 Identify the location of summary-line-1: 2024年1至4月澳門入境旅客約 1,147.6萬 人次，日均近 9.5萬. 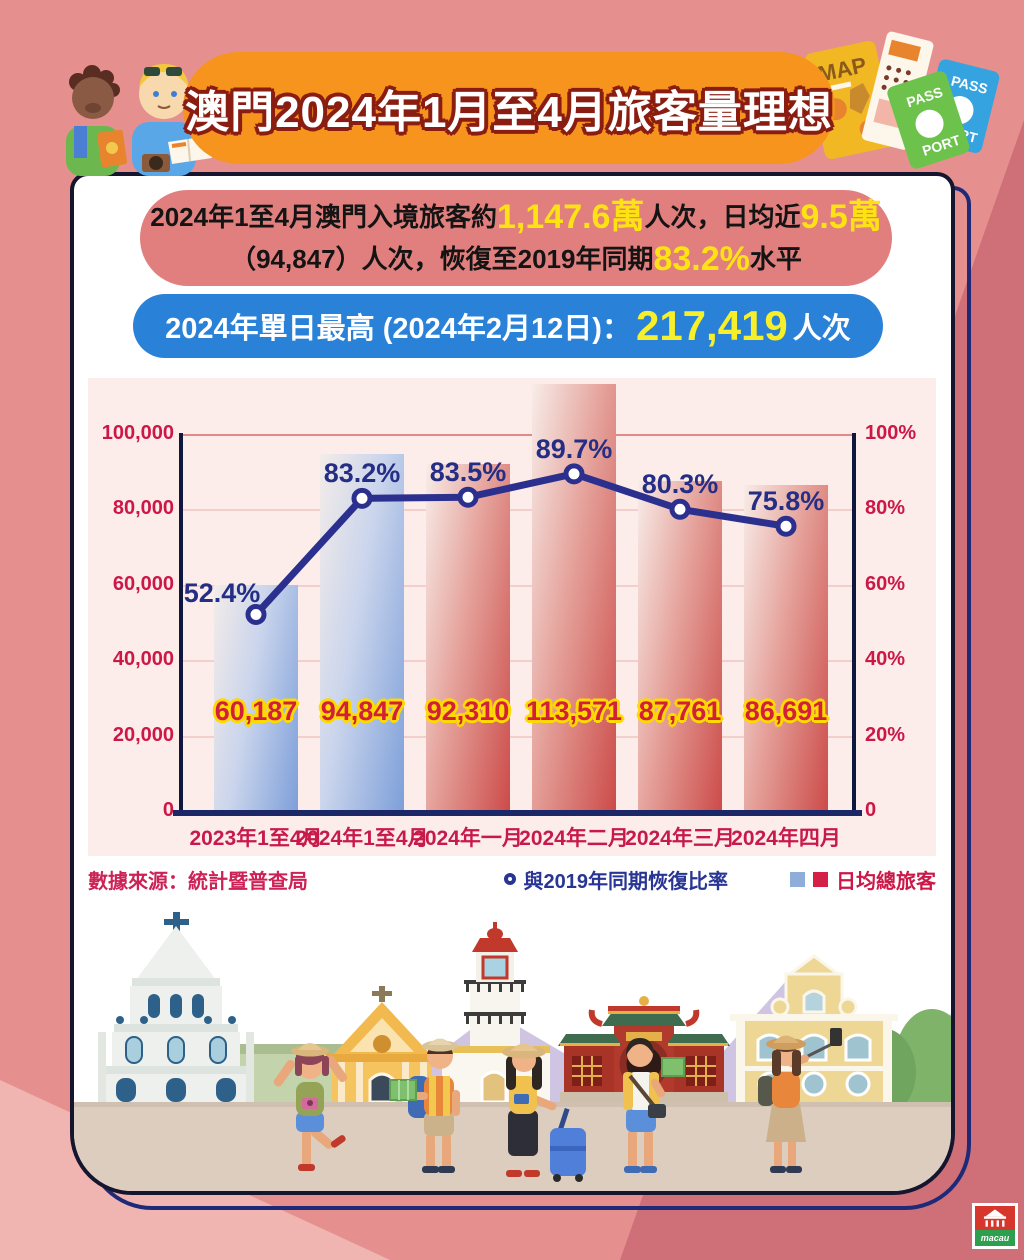
(516, 217).